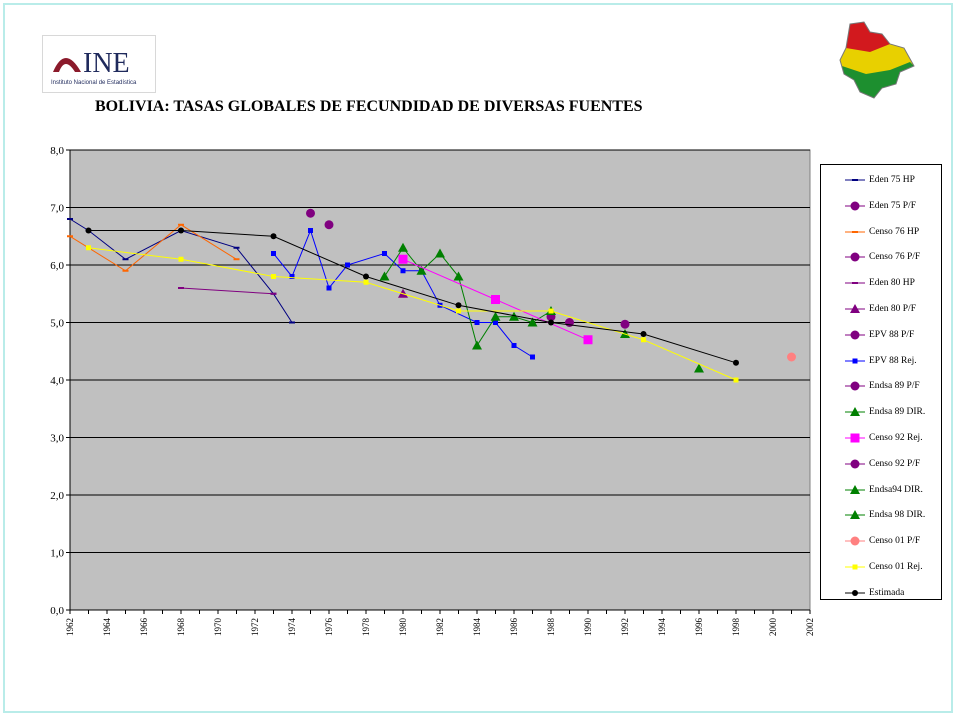 Image resolution: width=960 pixels, height=720 pixels. Describe the element at coordinates (893, 360) in the screenshot. I see `legend-label: EPV 88 Rej.` at that location.